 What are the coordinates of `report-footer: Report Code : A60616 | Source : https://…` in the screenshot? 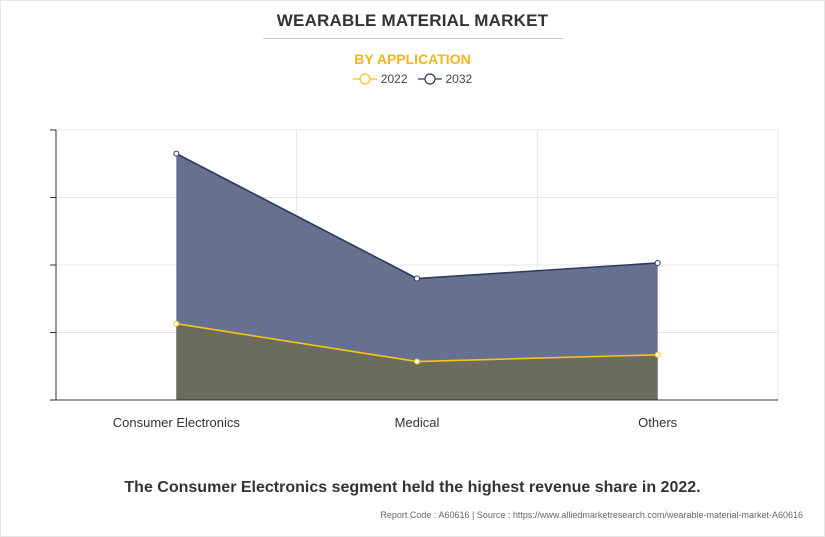 It's located at (591, 515).